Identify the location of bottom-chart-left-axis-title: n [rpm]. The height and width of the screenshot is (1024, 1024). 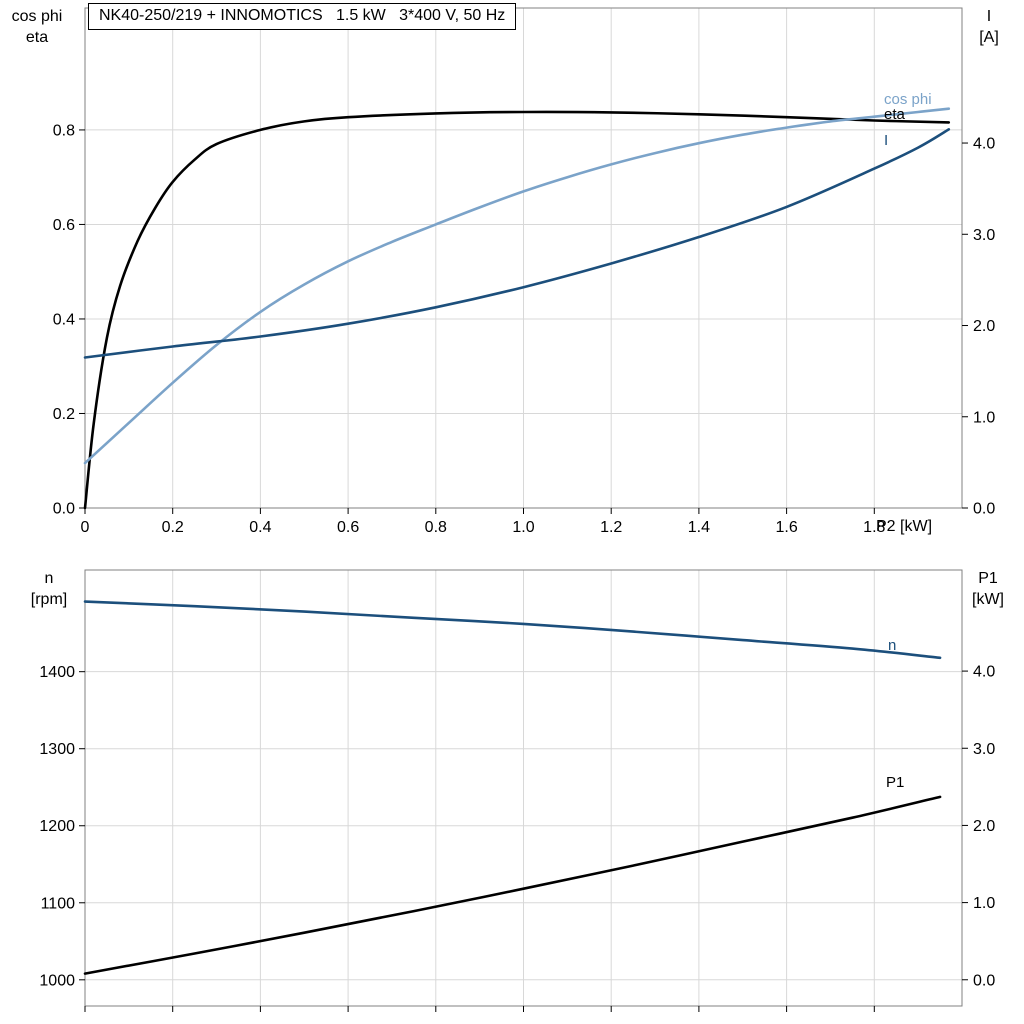
(49, 589).